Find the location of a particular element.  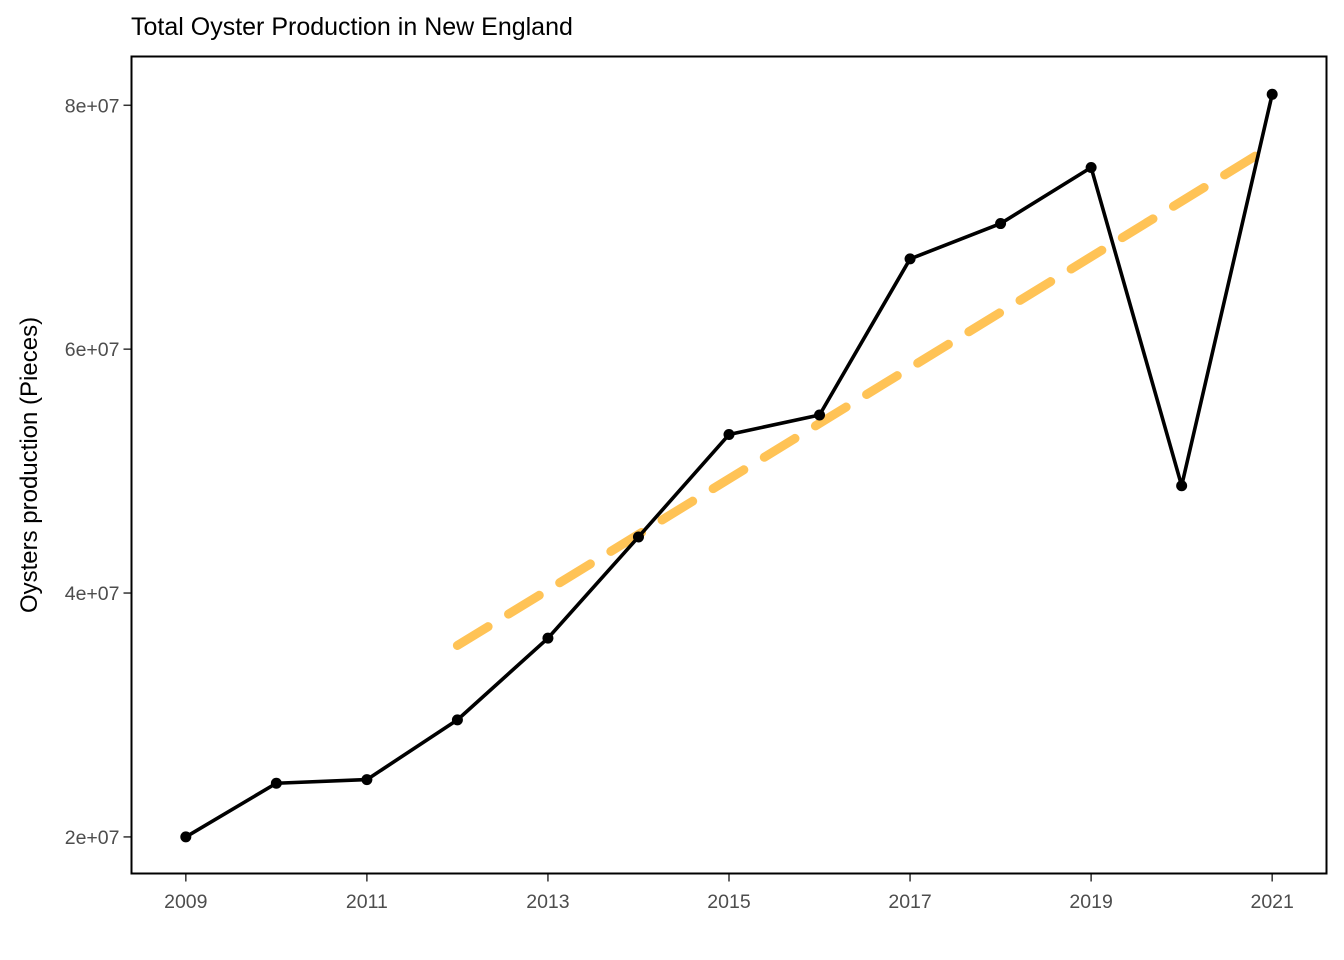

y-tick-label: 2e+07 is located at coordinates (92, 838).